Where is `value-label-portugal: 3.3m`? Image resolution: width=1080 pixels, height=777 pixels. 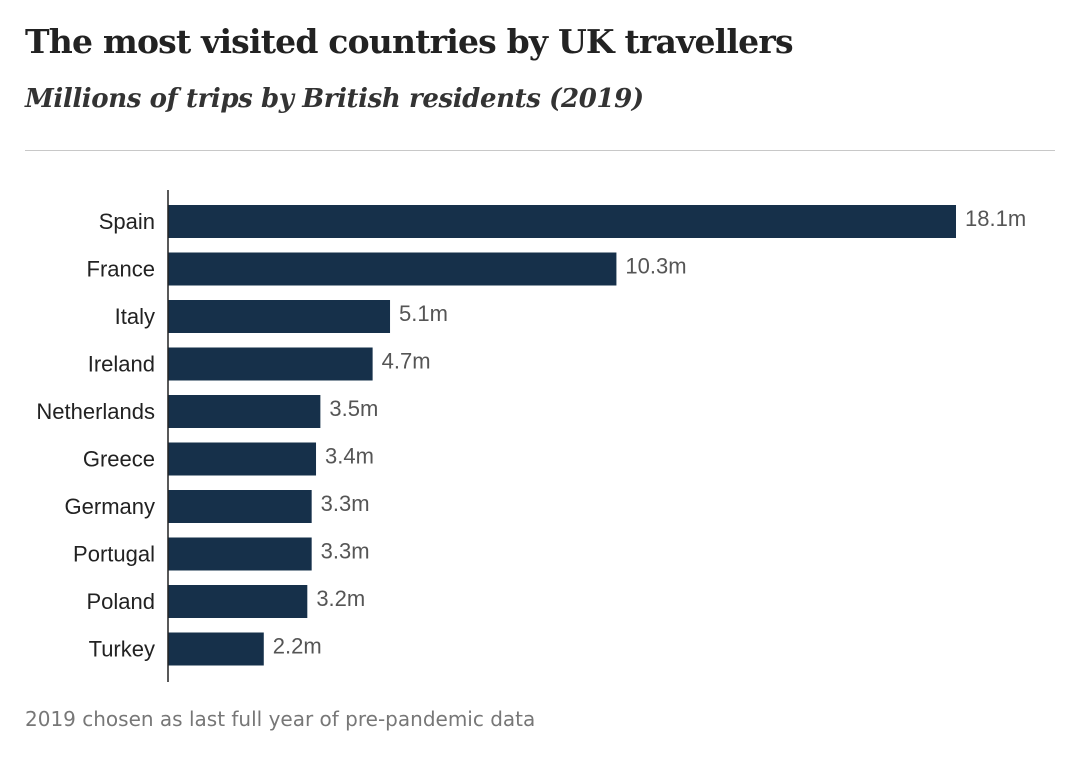 value-label-portugal: 3.3m is located at coordinates (345, 551).